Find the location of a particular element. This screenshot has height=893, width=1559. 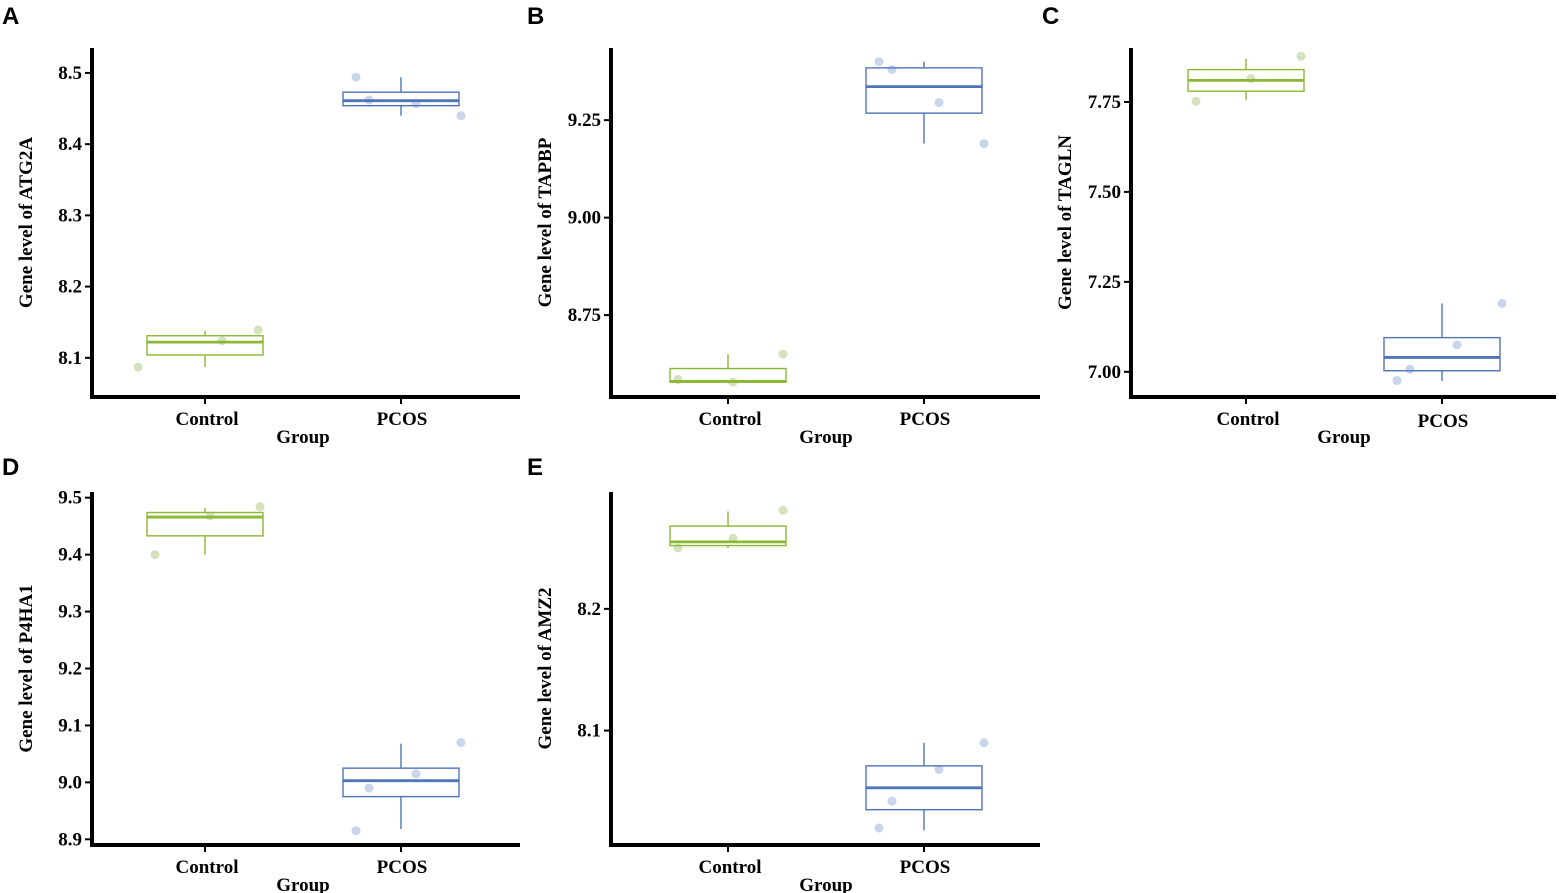

panel-letter: A is located at coordinates (10, 16).